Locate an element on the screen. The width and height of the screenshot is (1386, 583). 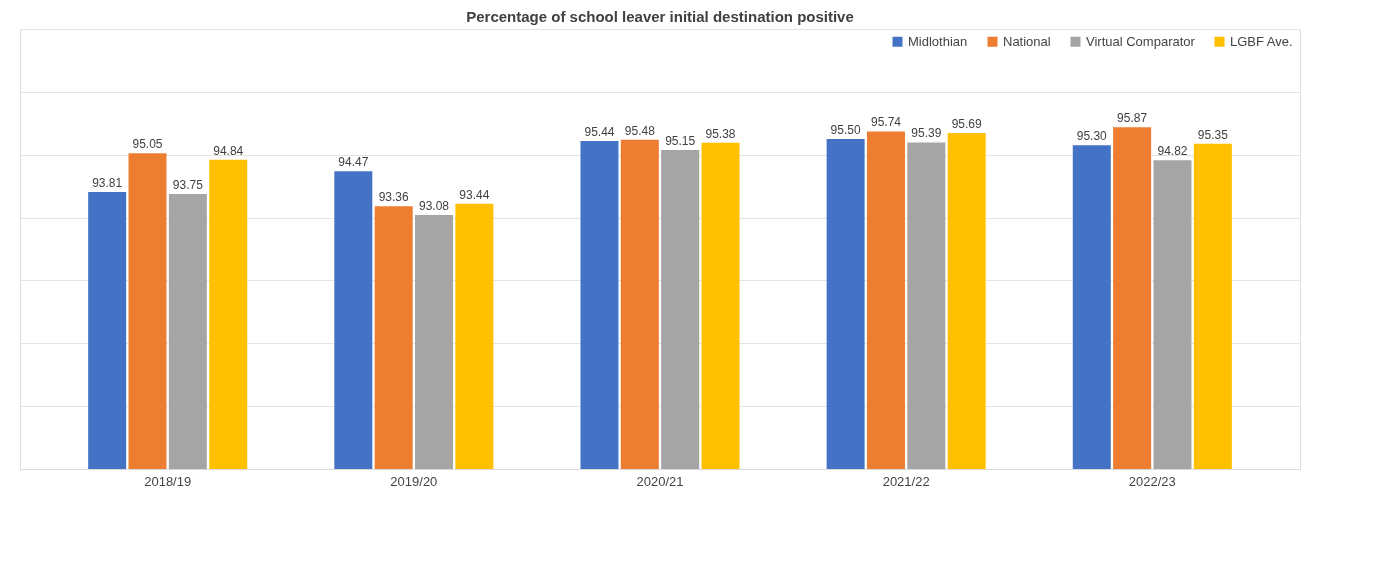
data-label: 95.30 is located at coordinates (1092, 136).